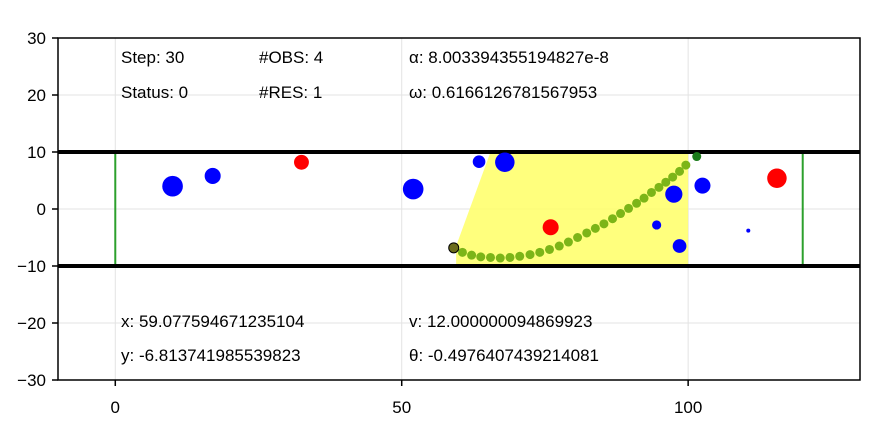 This screenshot has width=870, height=438. What do you see at coordinates (503, 92) in the screenshot?
I see `omega-text: ω: 0.6166126781567953` at bounding box center [503, 92].